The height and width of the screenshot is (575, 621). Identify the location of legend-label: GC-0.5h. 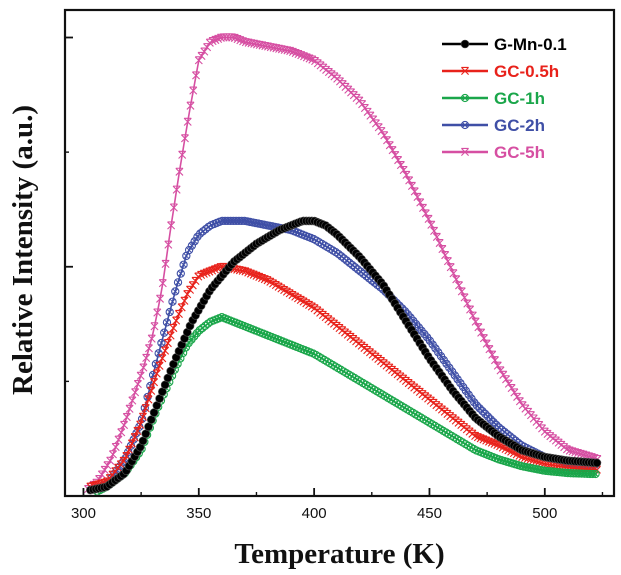
(526, 71).